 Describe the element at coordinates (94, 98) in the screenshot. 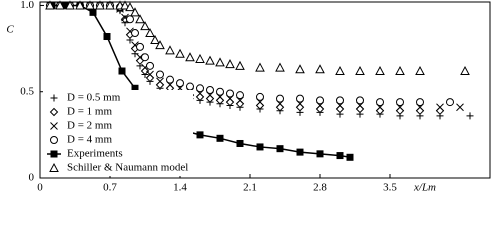

I see `legend-label: D = 0.5 mm` at that location.